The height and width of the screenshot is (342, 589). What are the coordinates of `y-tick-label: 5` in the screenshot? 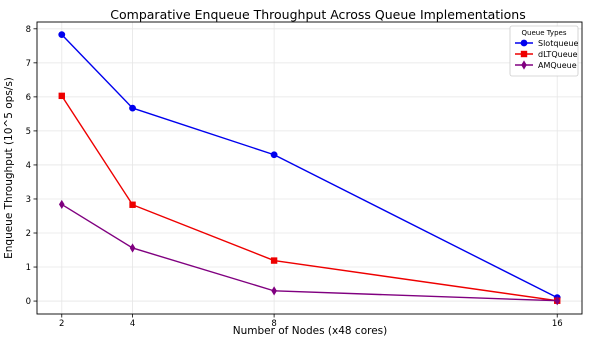 It's located at (28, 132).